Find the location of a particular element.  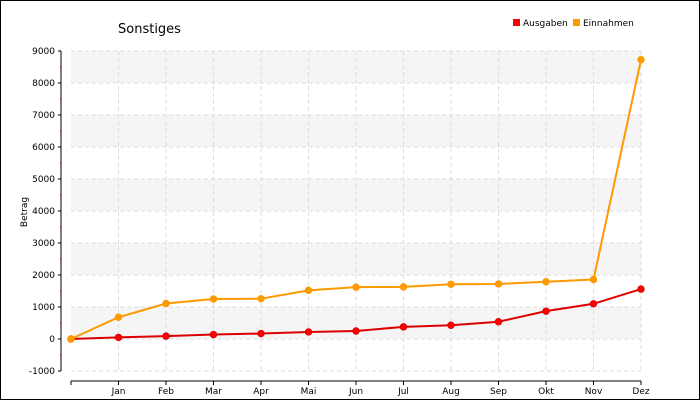

x-tick-label: Sep is located at coordinates (498, 392).